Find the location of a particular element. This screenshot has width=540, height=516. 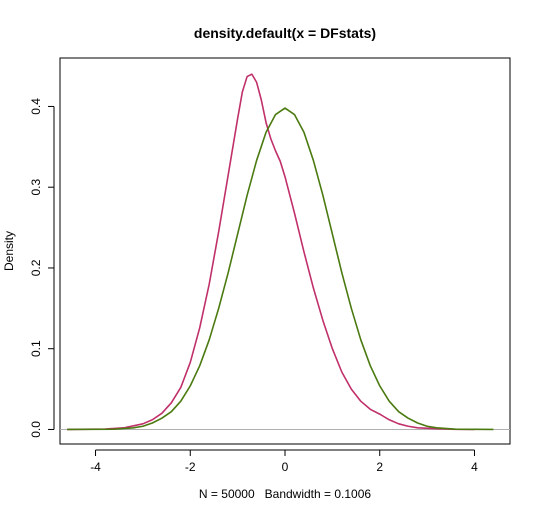

x-tick-label: -2 is located at coordinates (190, 467).